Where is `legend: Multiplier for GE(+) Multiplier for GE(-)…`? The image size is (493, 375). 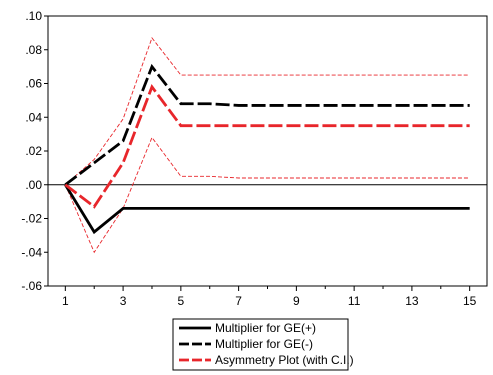
legend: Multiplier for GE(+) Multiplier for GE(-)… is located at coordinates (263, 344).